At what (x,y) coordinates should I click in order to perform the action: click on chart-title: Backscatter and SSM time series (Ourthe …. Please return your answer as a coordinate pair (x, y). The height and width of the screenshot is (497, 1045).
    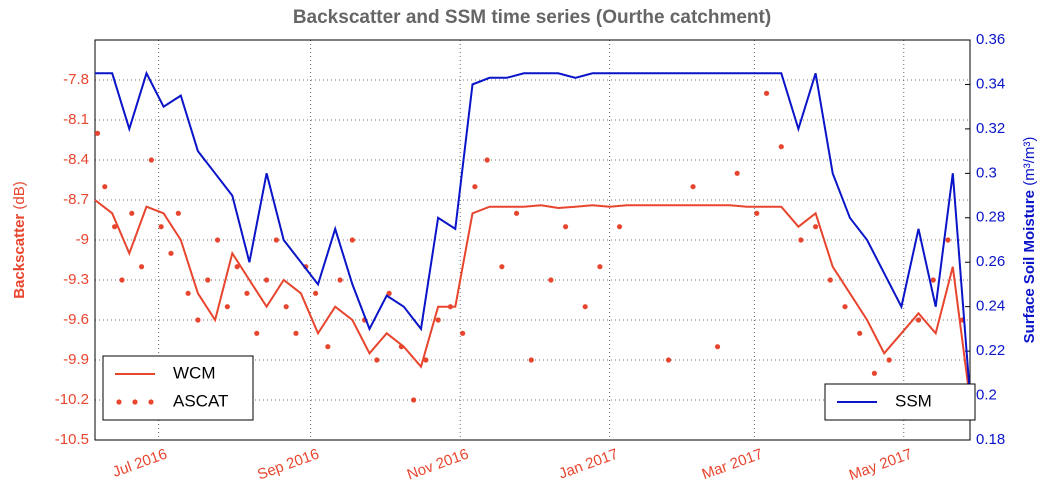
    Looking at the image, I should click on (532, 17).